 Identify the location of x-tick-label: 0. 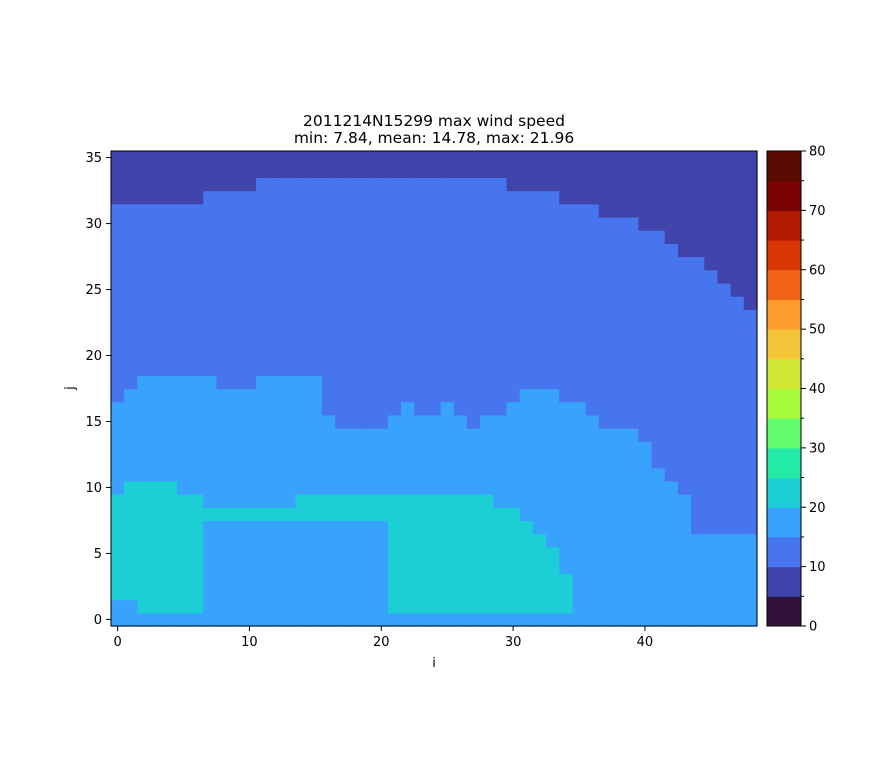
(117, 642).